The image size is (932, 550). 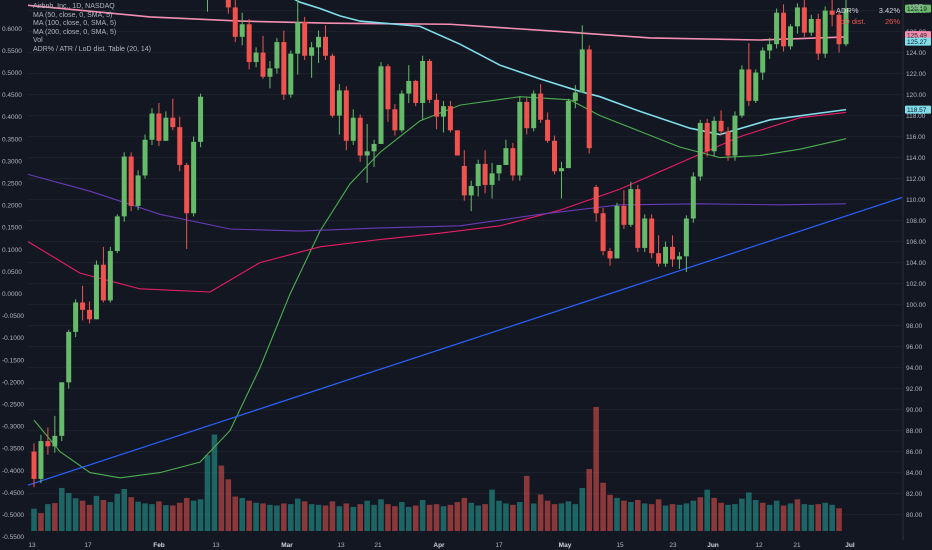 I want to click on left-tick: -0.1000, so click(x=13, y=338).